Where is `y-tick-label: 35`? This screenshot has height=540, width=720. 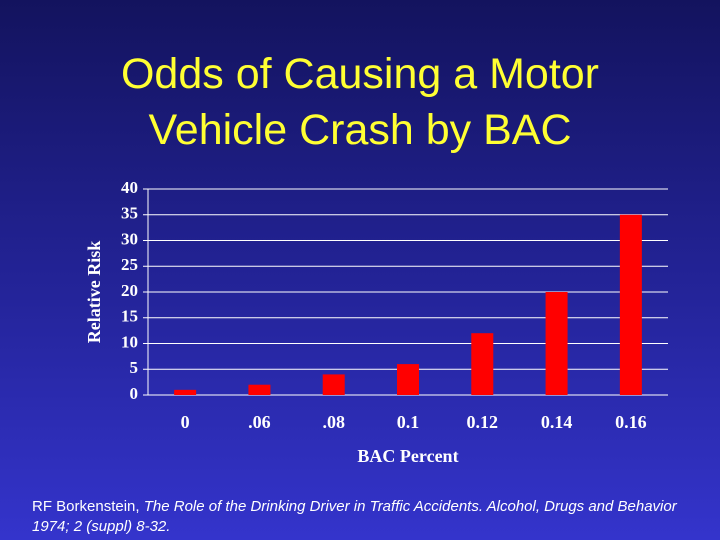 y-tick-label: 35 is located at coordinates (129, 213).